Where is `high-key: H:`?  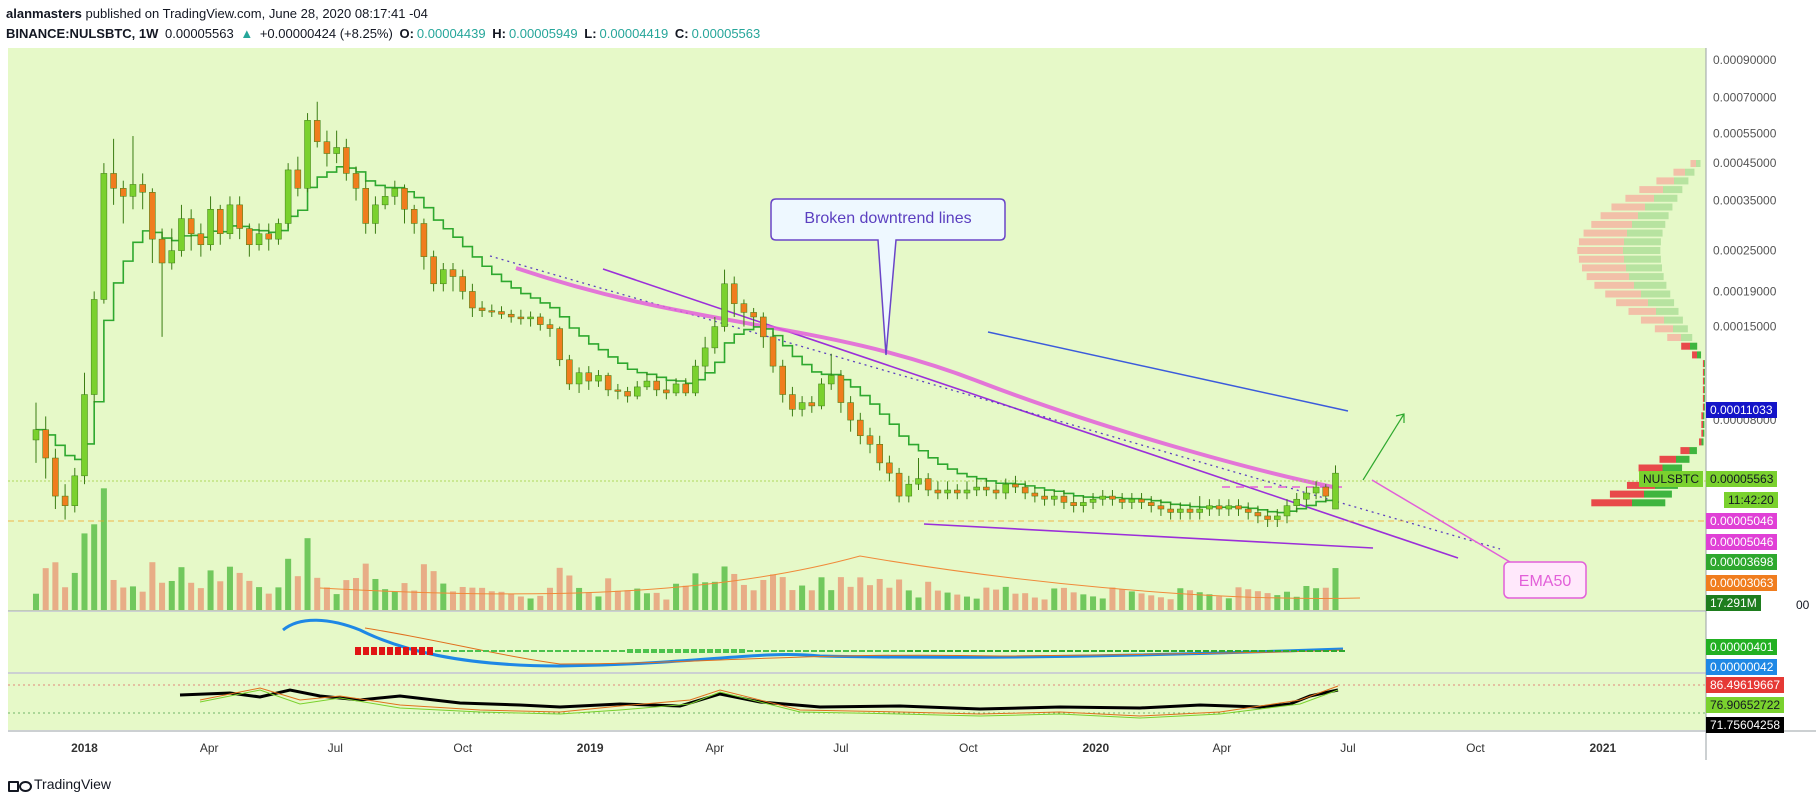
high-key: H: is located at coordinates (499, 33).